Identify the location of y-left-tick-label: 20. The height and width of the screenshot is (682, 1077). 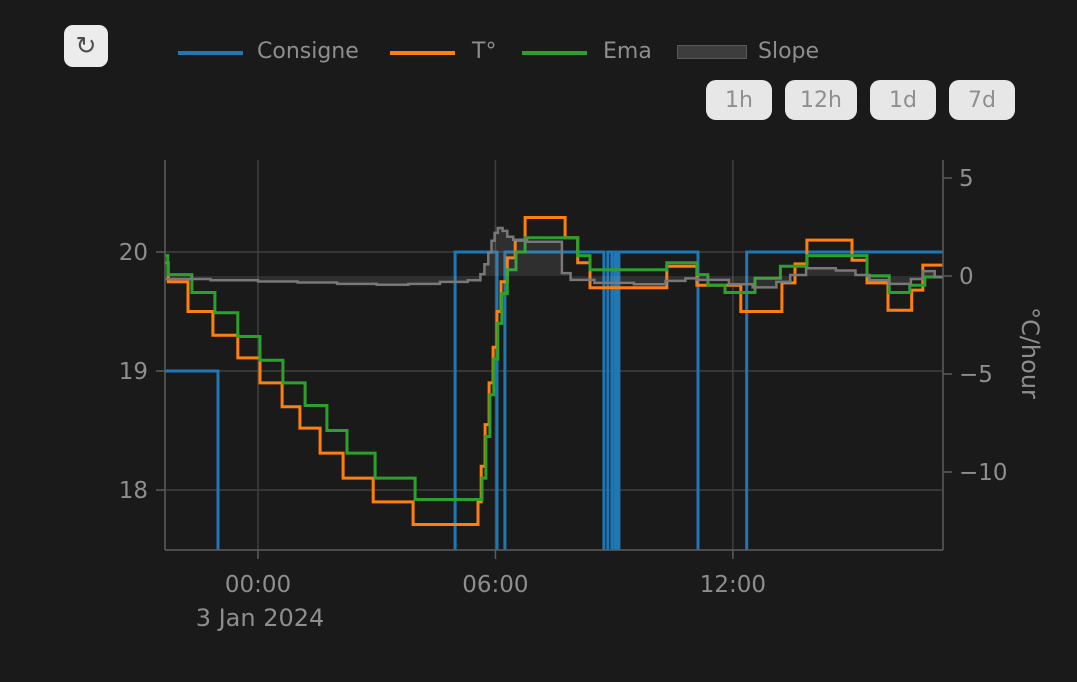
(133, 253).